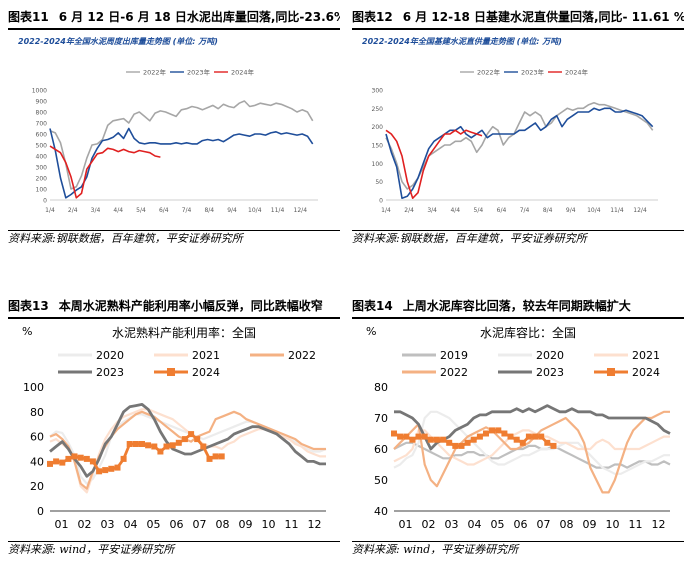 This screenshot has width=698, height=565. What do you see at coordinates (550, 372) in the screenshot?
I see `legend-label: 2023` at bounding box center [550, 372].